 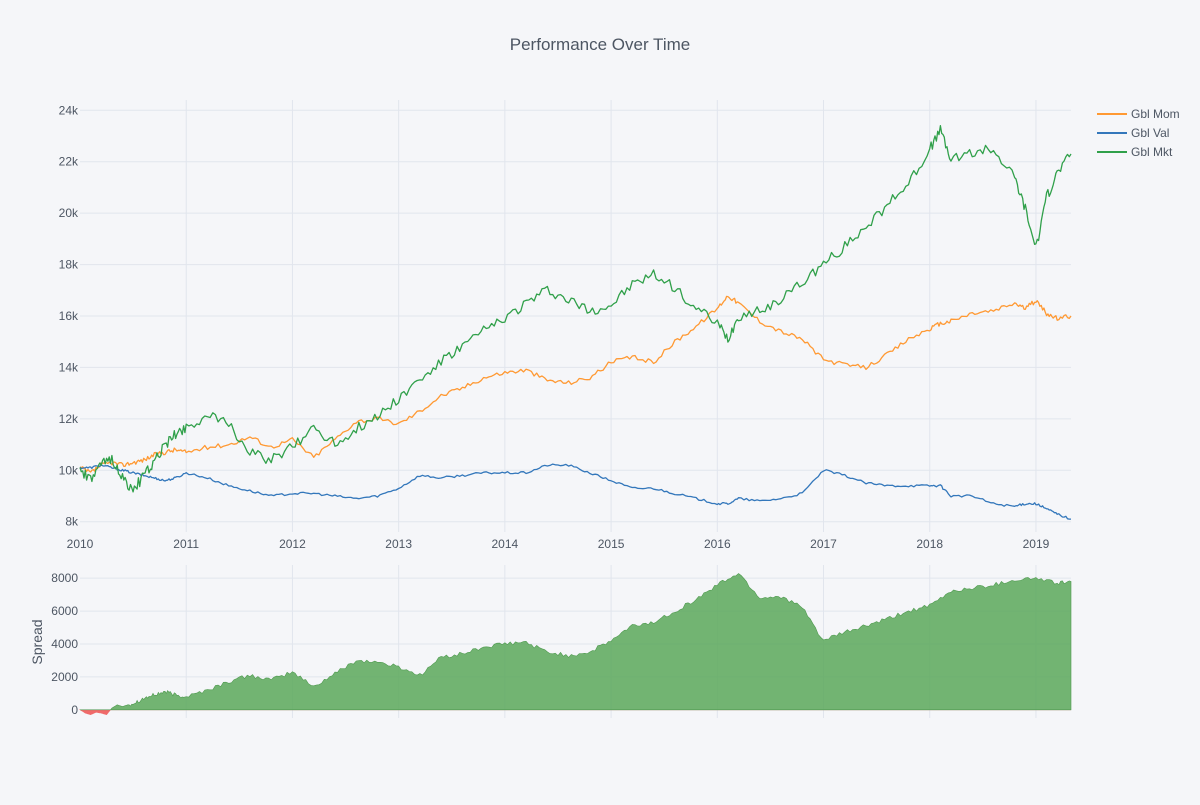 I want to click on y-tick-label: 16k, so click(x=69, y=316).